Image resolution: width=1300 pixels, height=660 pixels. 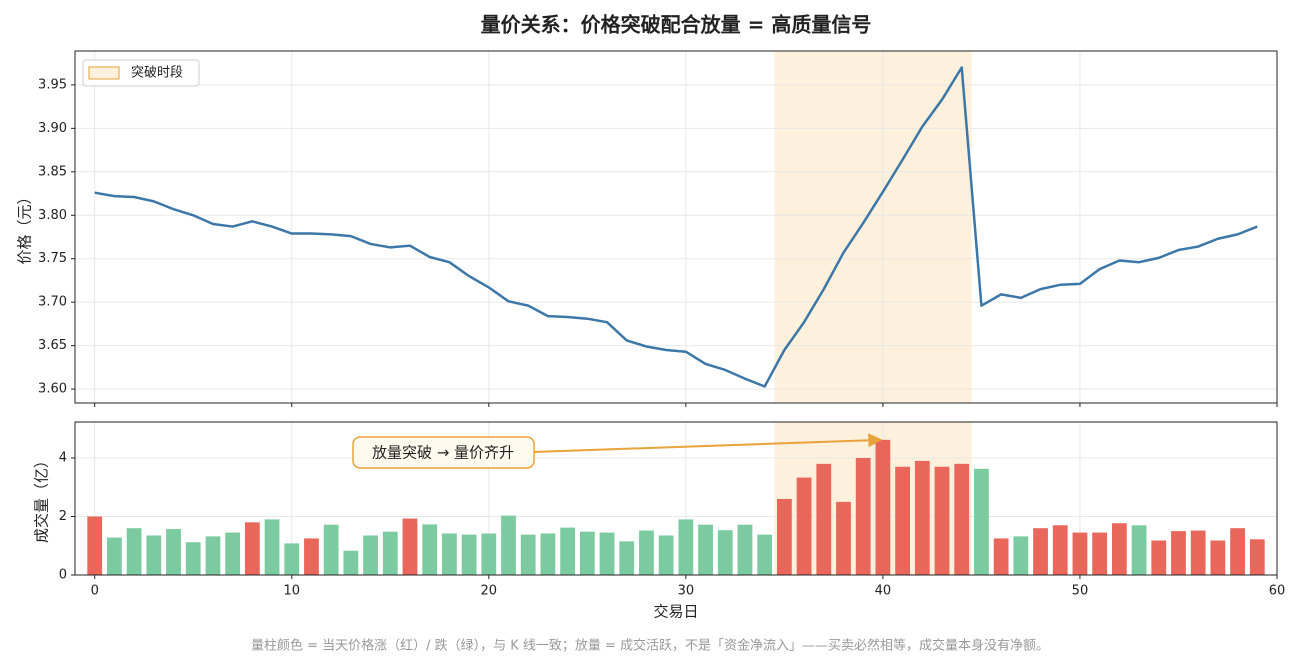 I want to click on y-tick-label: 3.85, so click(x=52, y=171).